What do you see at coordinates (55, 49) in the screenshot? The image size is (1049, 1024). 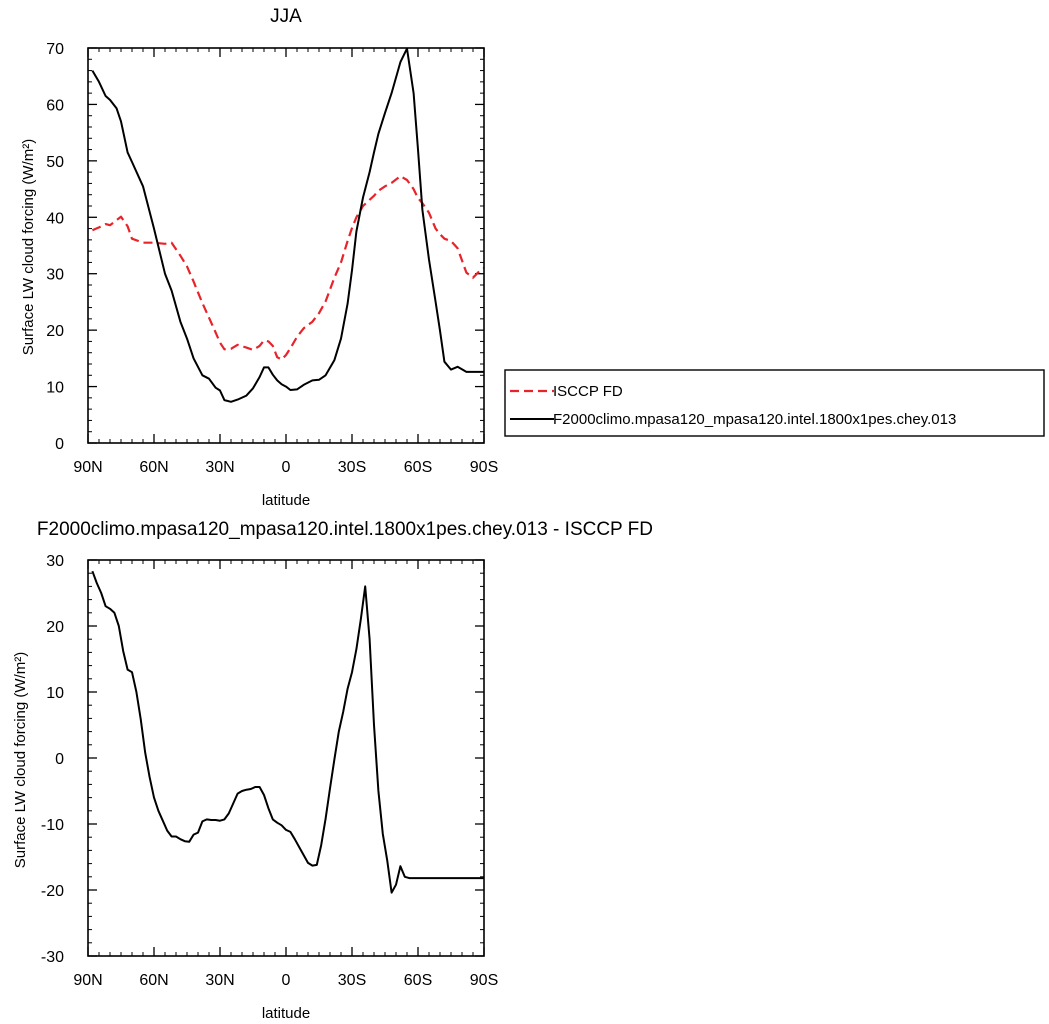 I see `y-tick-label: 70` at bounding box center [55, 49].